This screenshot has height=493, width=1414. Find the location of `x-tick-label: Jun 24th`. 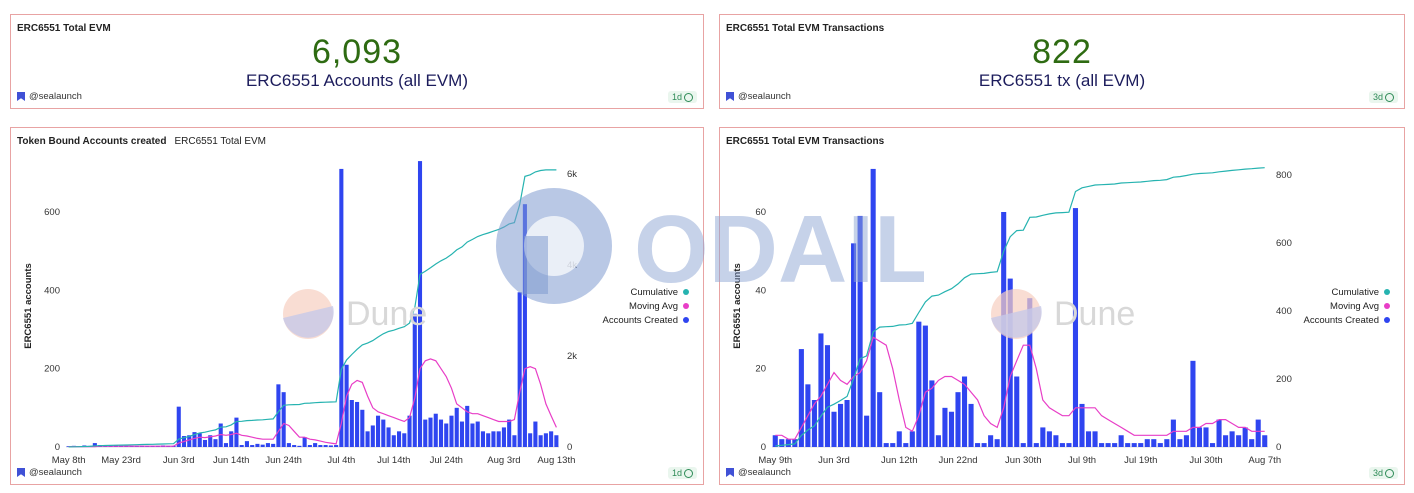

x-tick-label: Jun 24th is located at coordinates (283, 460).